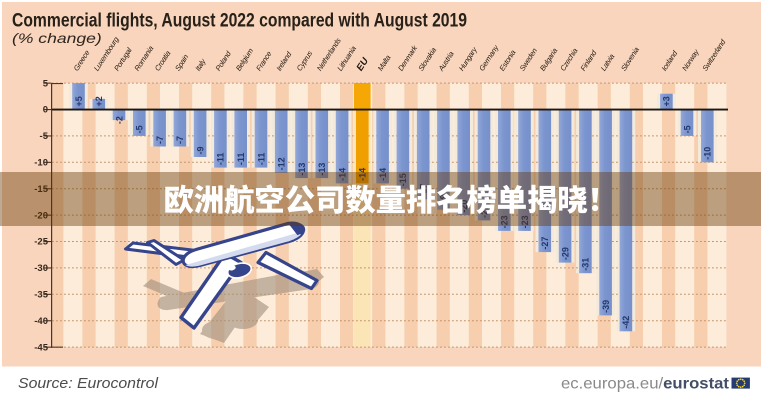 The height and width of the screenshot is (400, 761). What do you see at coordinates (586, 264) in the screenshot?
I see `svg-text: -31` at bounding box center [586, 264].